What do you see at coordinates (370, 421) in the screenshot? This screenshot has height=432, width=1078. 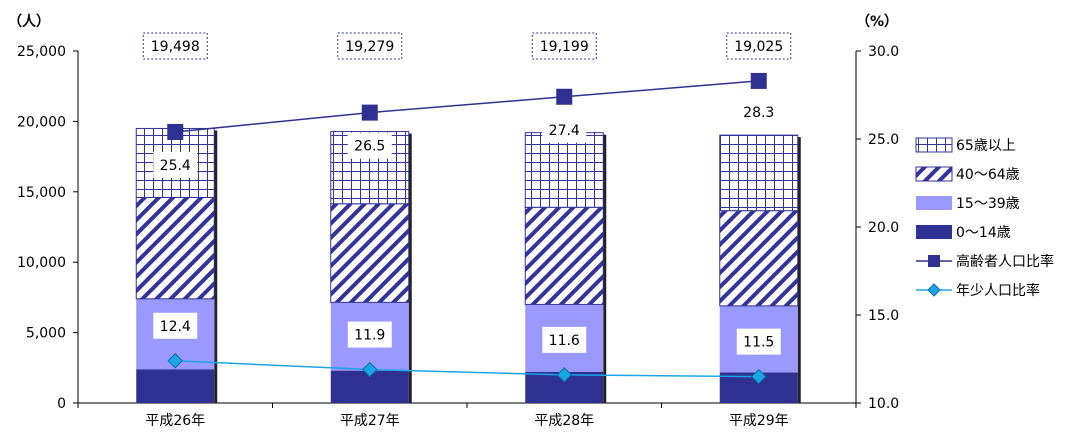 I see `x-tick-label: 平成27年` at bounding box center [370, 421].